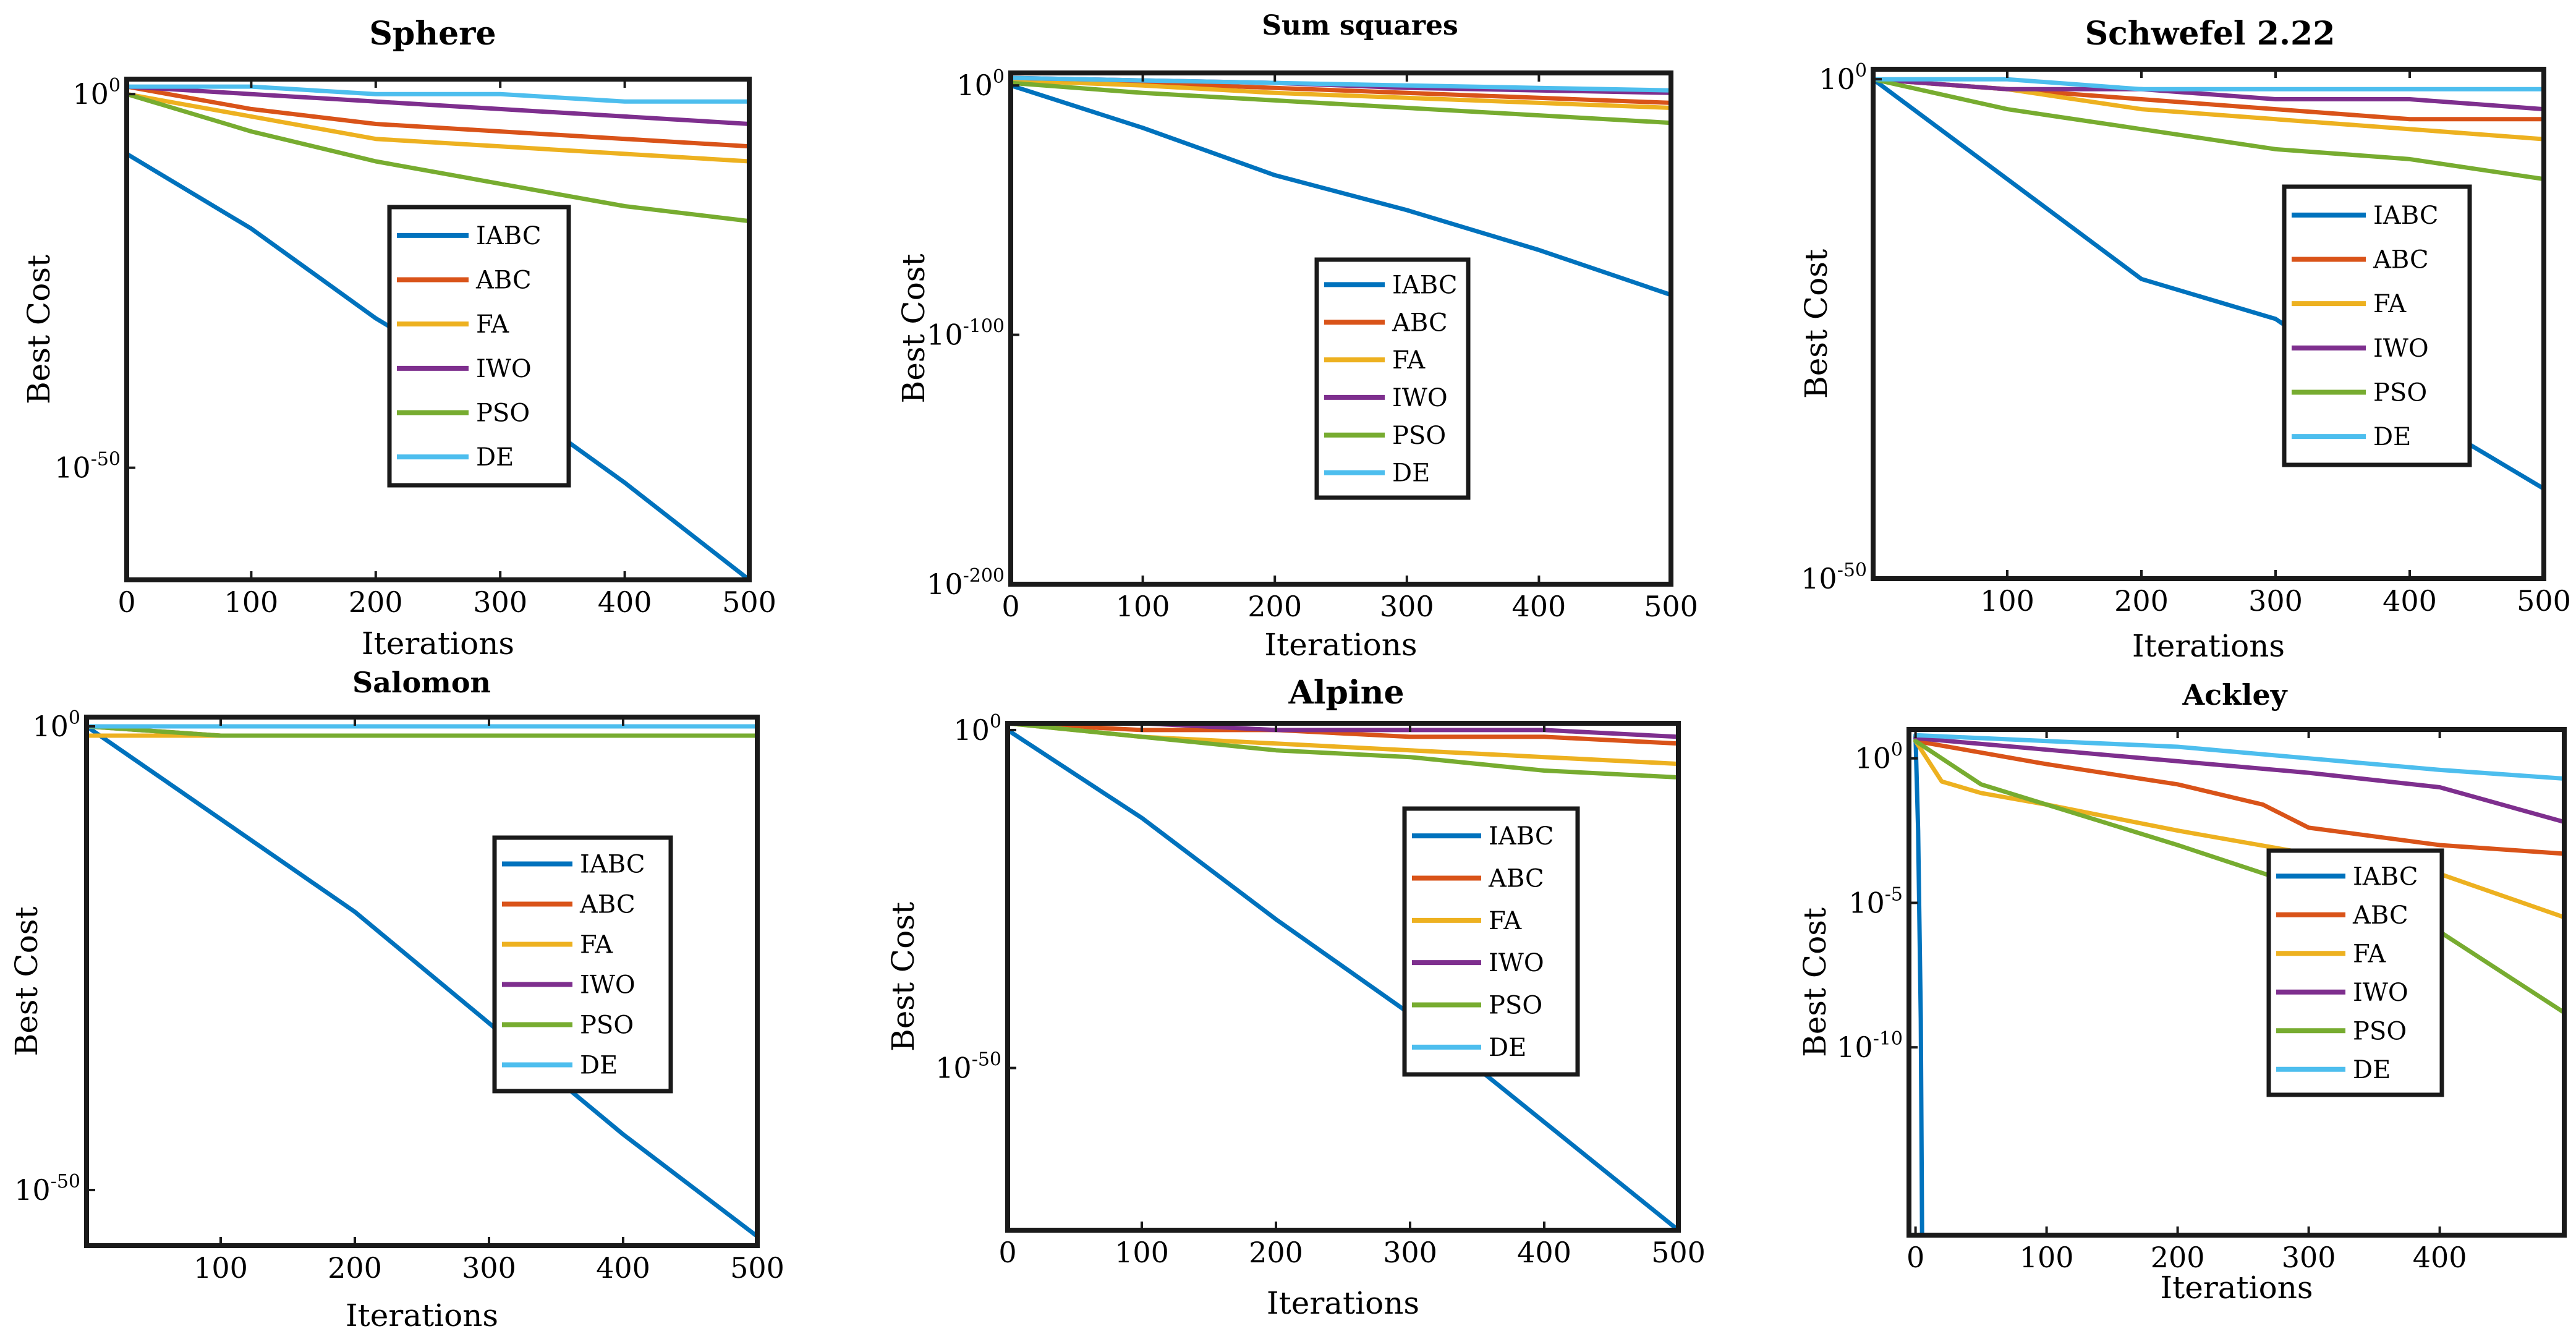 Image resolution: width=2576 pixels, height=1339 pixels. What do you see at coordinates (966, 583) in the screenshot?
I see `y-tick-label: 10-200` at bounding box center [966, 583].